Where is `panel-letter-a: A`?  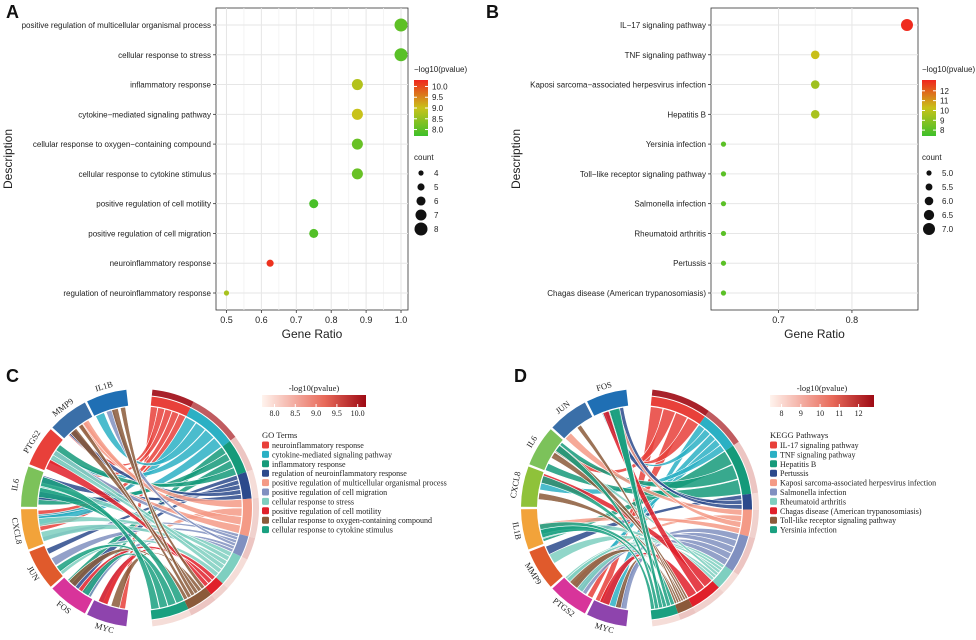
panel-letter-a: A is located at coordinates (12, 12).